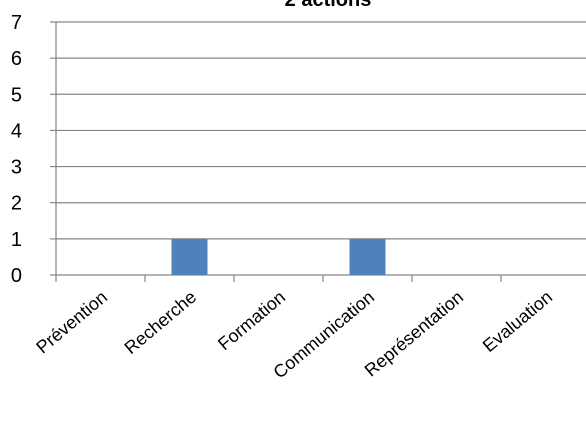 This screenshot has height=435, width=586. I want to click on chart-title: 2 actions, so click(328, 5).